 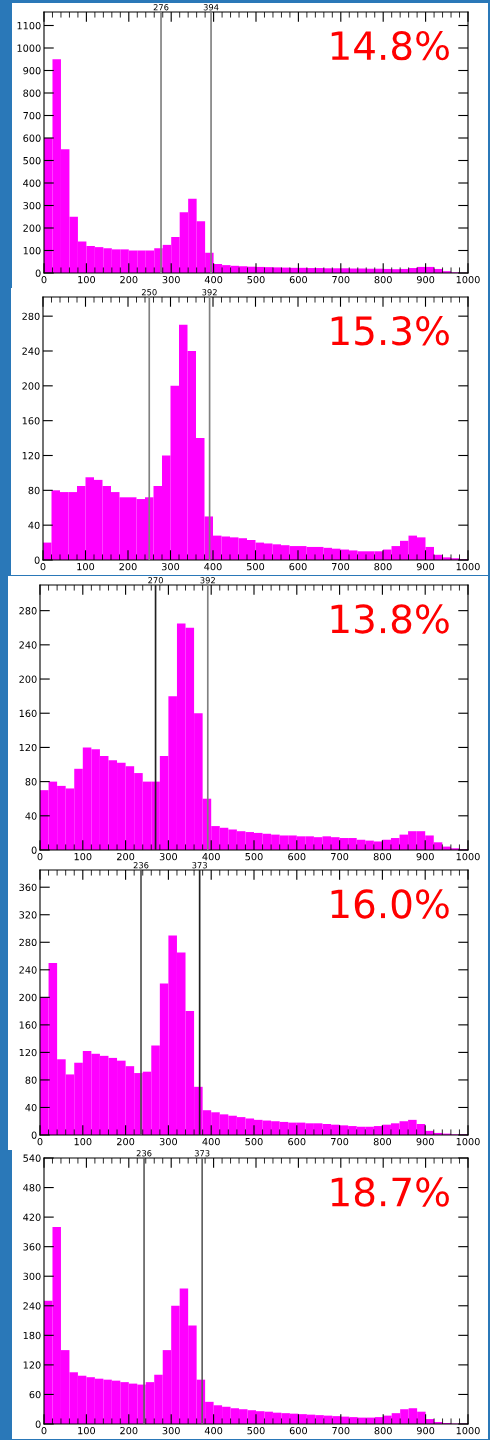 I want to click on y-tick-label: 480, so click(x=32, y=1188).